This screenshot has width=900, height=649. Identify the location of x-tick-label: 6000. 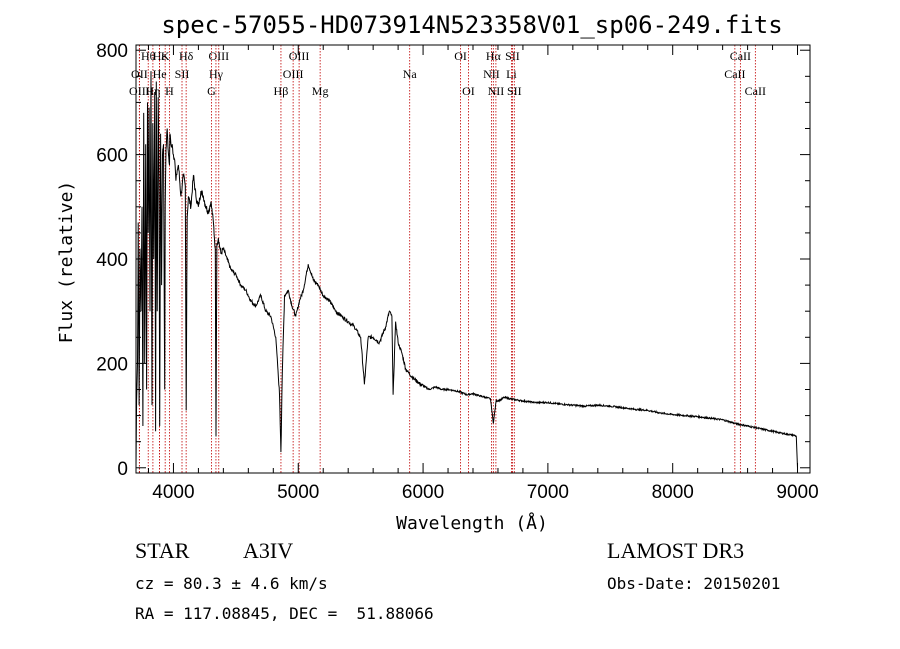
(423, 492).